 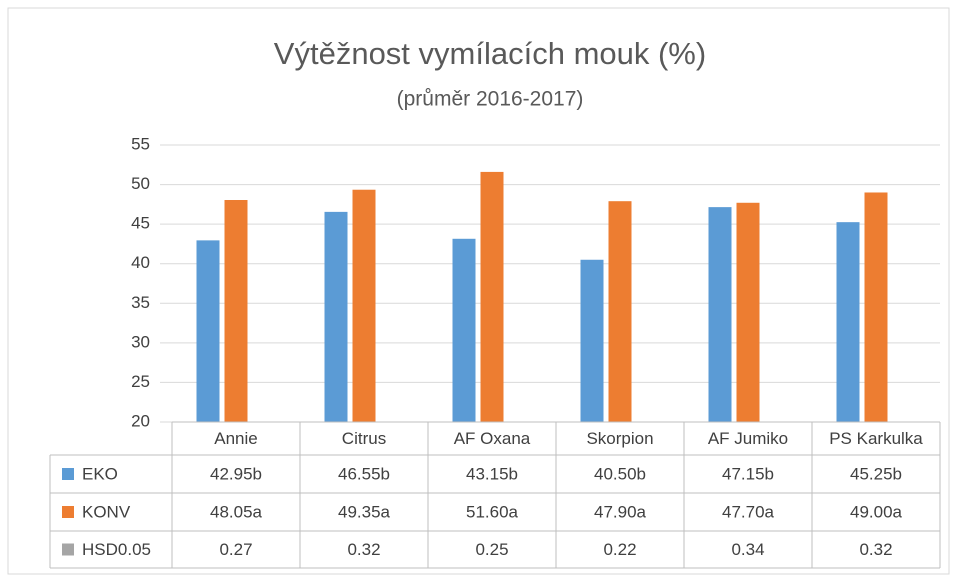 I want to click on y-tick-label: 55, so click(x=140, y=143).